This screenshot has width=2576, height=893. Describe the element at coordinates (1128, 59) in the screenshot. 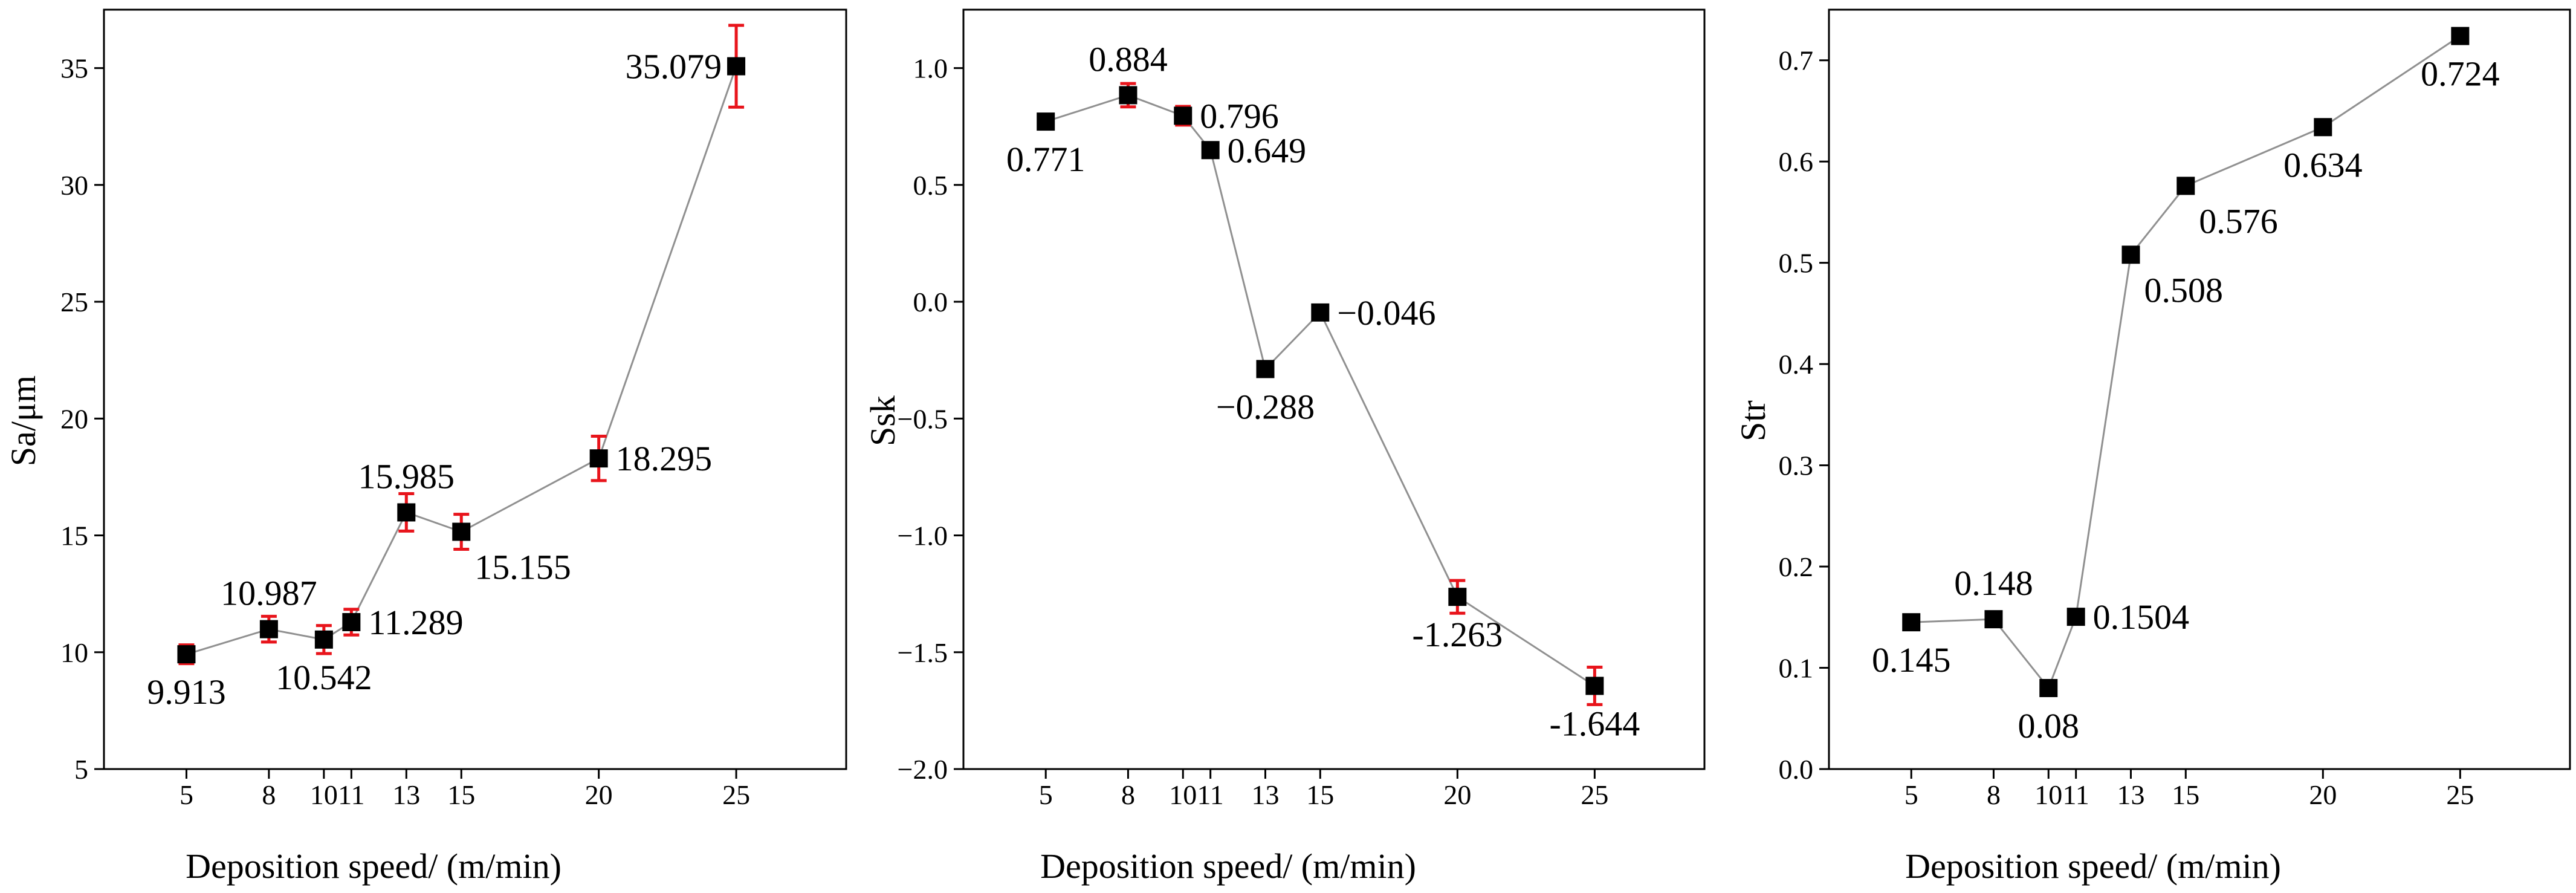

I see `ssk-data-label: 0.884` at that location.